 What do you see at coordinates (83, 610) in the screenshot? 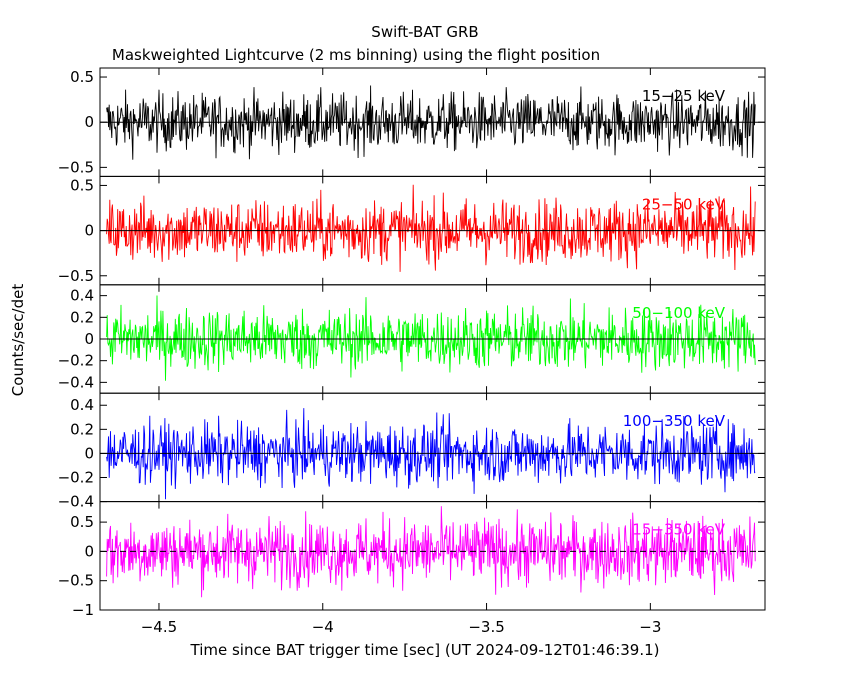
I see `y-tick-label: −1` at bounding box center [83, 610].